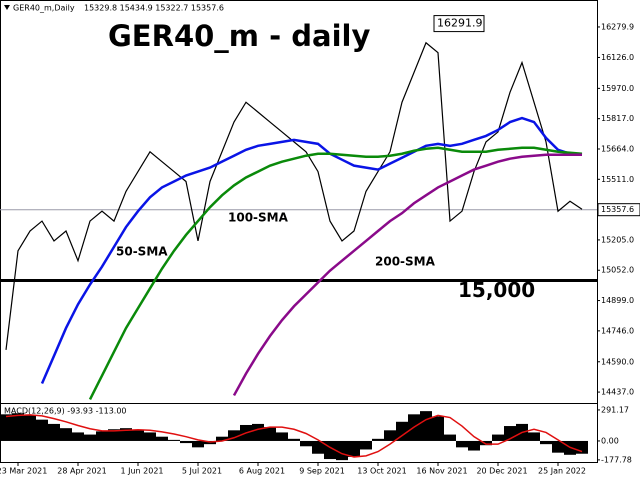 The height and width of the screenshot is (480, 640). I want to click on x-tick-label: 16 Nov 2021, so click(441, 471).